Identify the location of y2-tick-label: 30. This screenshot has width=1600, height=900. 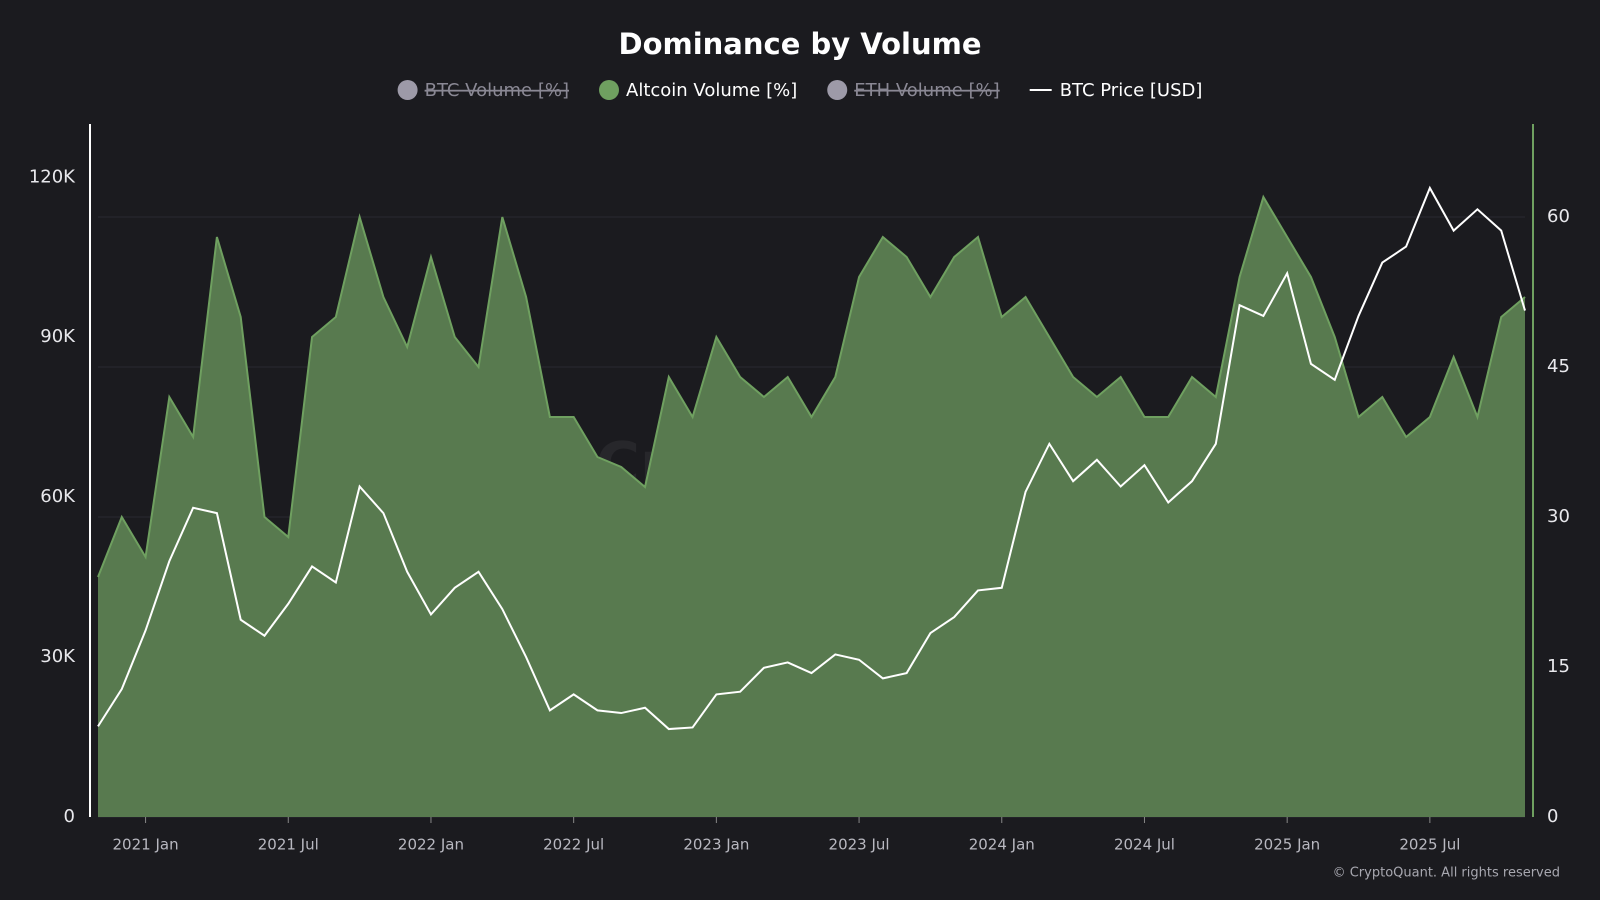
(1558, 516).